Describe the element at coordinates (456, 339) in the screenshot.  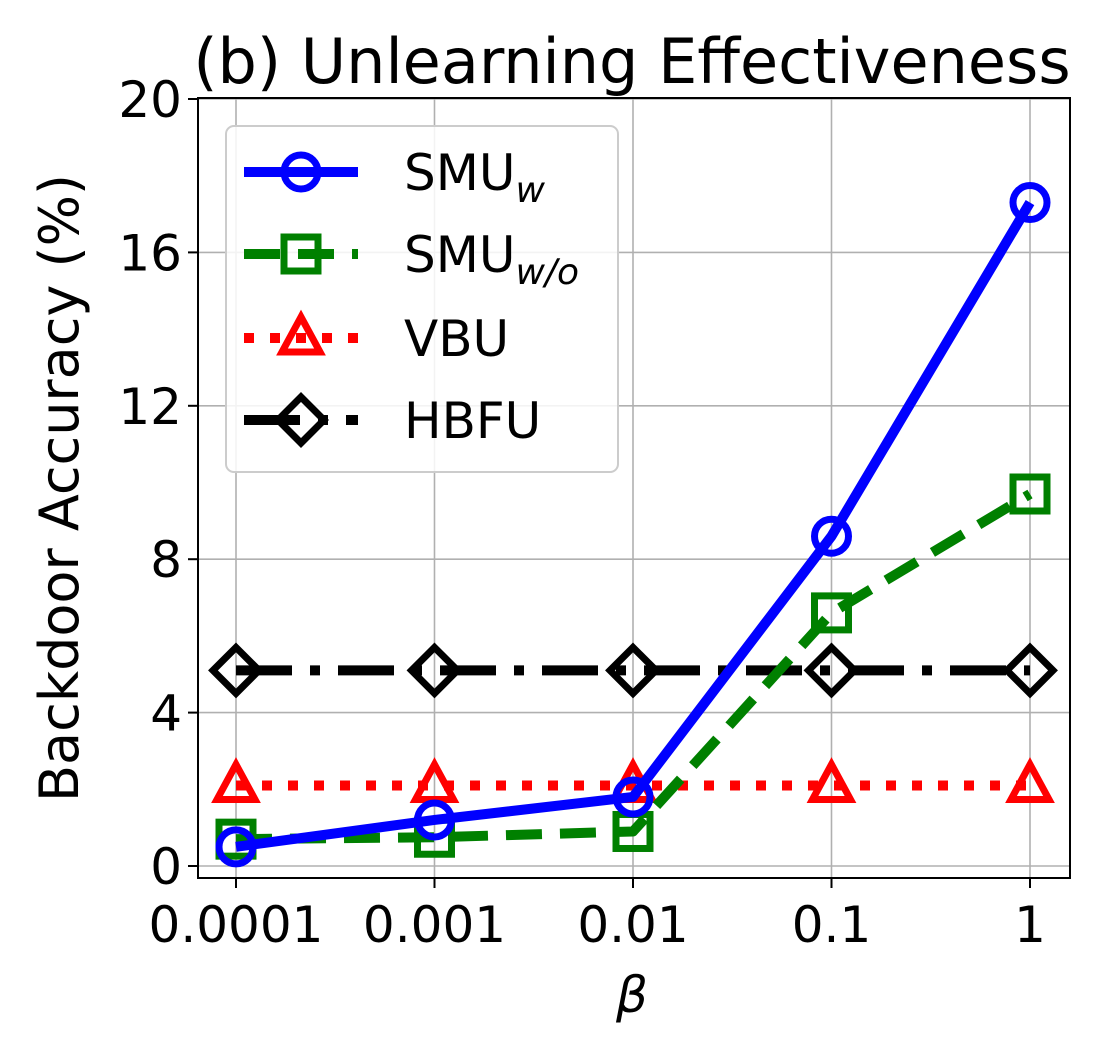
I see `legend-label-vbu: VBU` at that location.